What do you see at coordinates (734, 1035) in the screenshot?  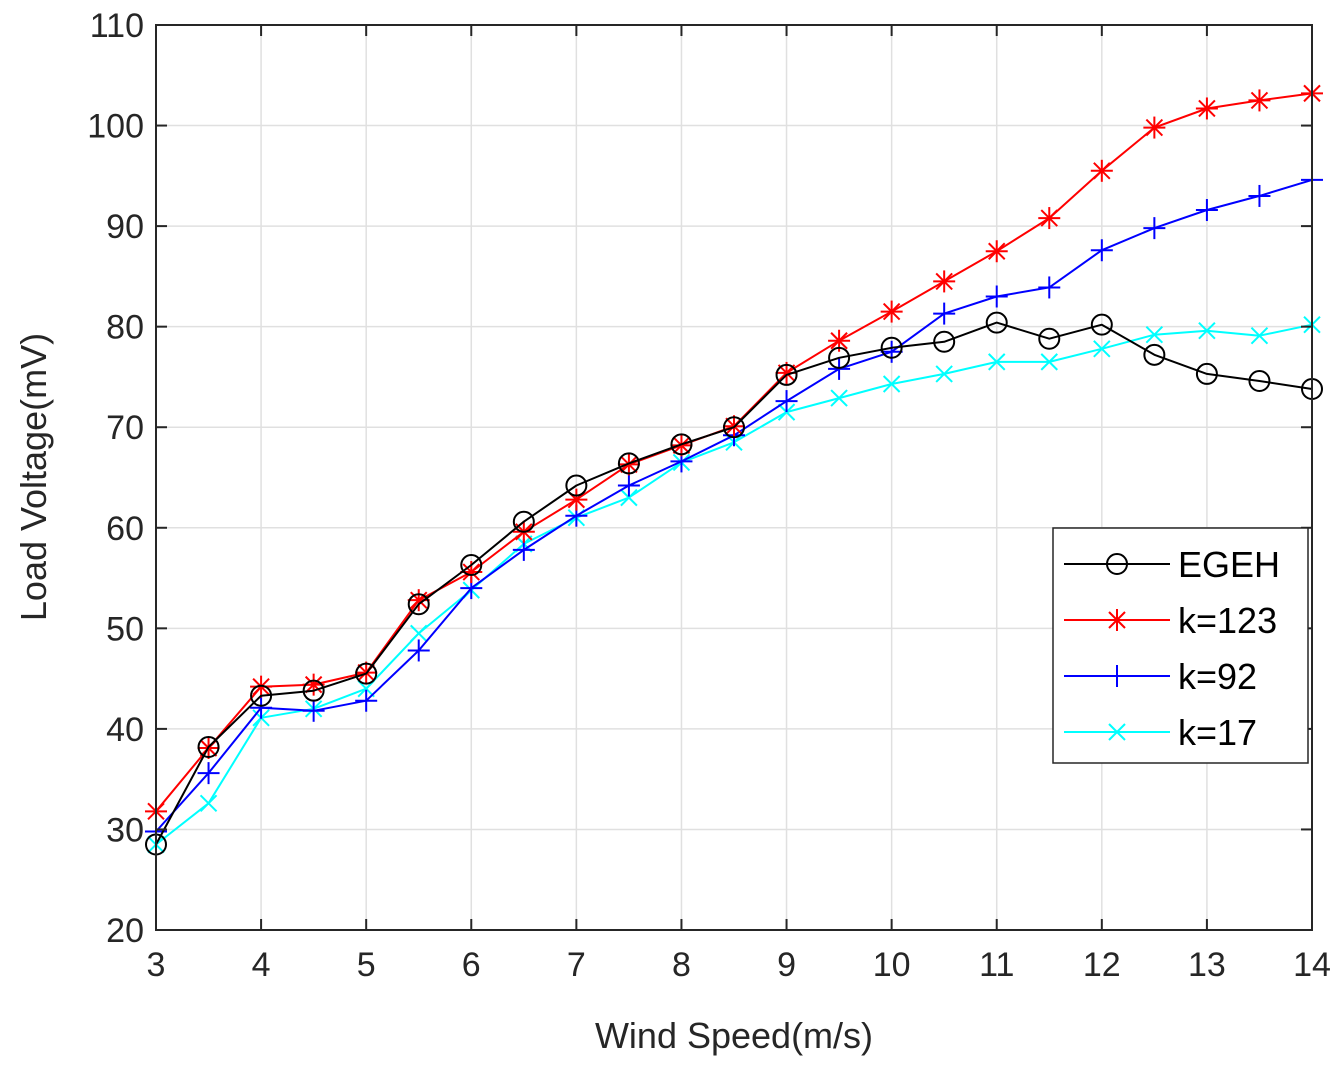 I see `x-axis-title: Wind Speed(m/s)` at bounding box center [734, 1035].